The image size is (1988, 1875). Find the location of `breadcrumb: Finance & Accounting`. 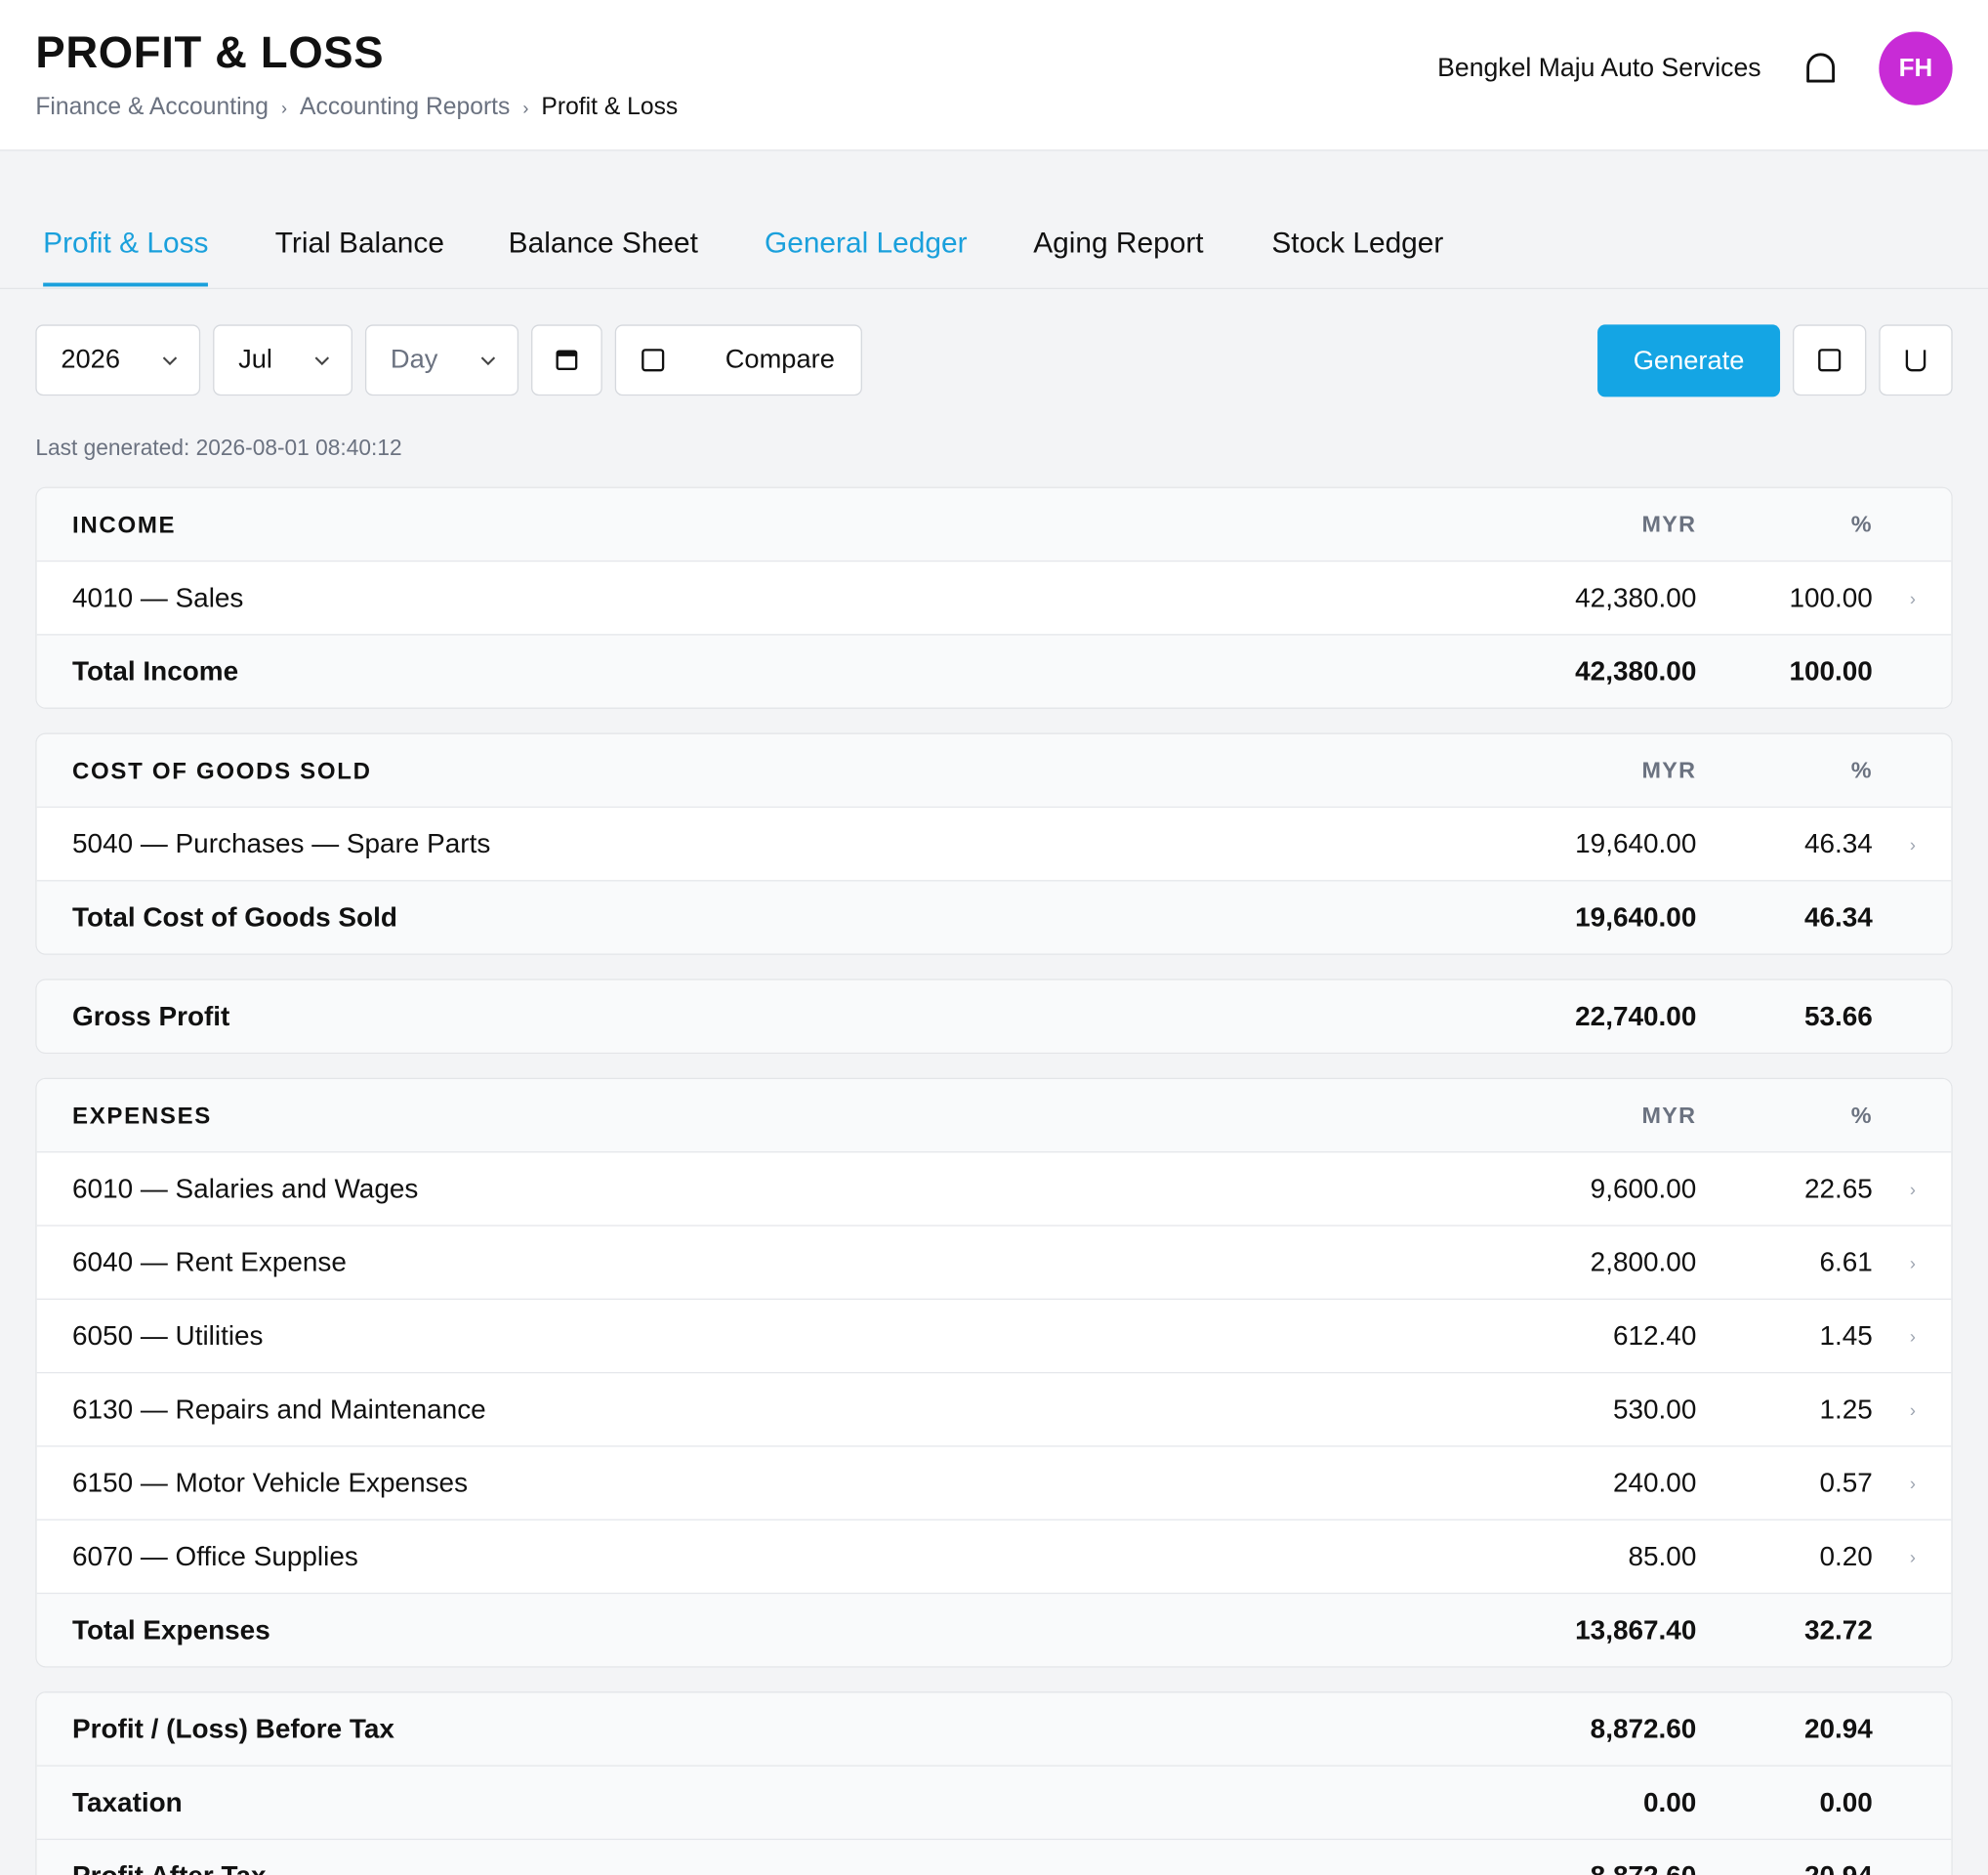

breadcrumb: Finance & Accounting is located at coordinates (152, 107).